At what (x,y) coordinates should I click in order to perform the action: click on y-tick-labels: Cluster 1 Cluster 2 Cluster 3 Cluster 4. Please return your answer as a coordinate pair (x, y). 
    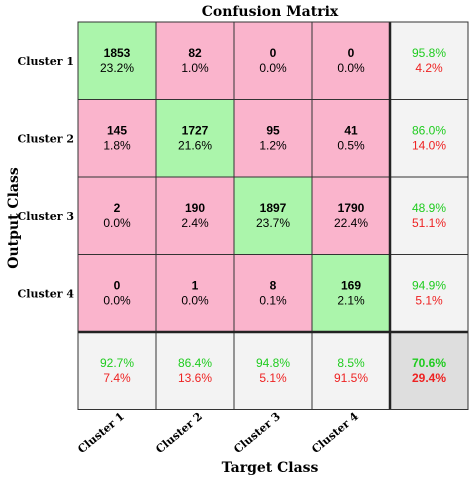
    Looking at the image, I should click on (46, 178).